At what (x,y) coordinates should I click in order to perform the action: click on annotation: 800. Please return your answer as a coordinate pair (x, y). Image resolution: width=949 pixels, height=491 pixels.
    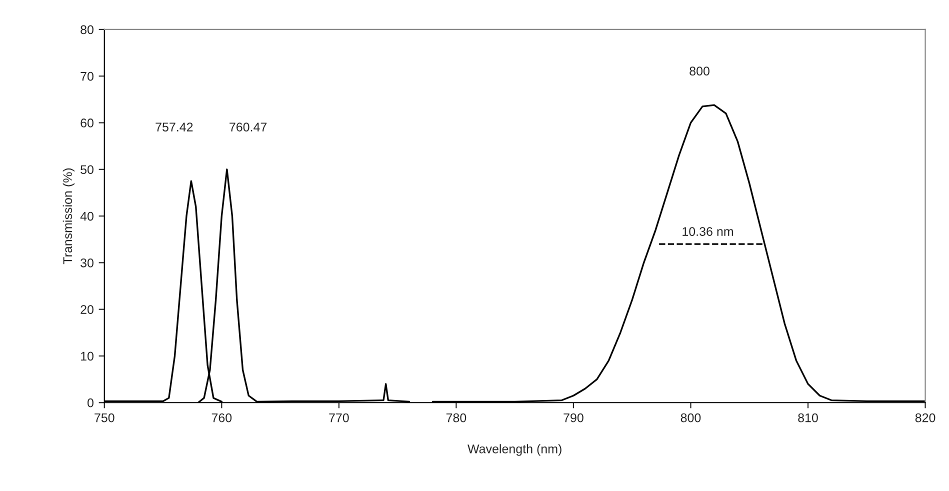
    Looking at the image, I should click on (700, 71).